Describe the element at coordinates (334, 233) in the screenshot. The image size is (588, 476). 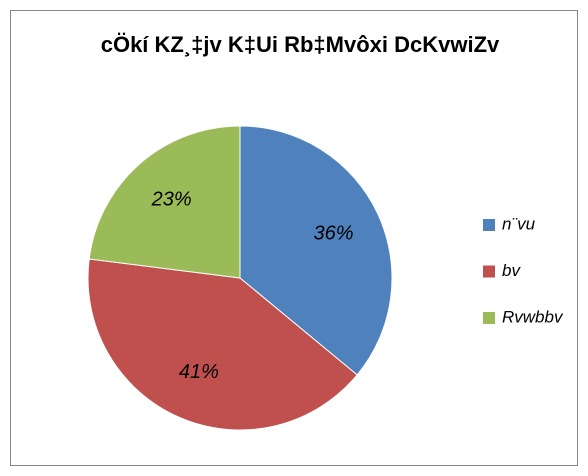
I see `data-label: 36%` at that location.